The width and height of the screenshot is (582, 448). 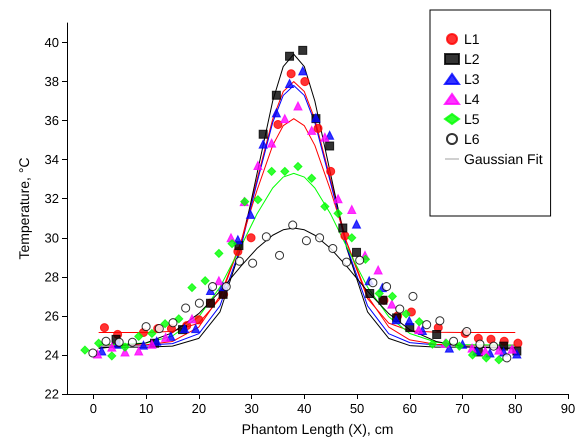 What do you see at coordinates (146, 408) in the screenshot?
I see `x-tick-label: 10` at bounding box center [146, 408].